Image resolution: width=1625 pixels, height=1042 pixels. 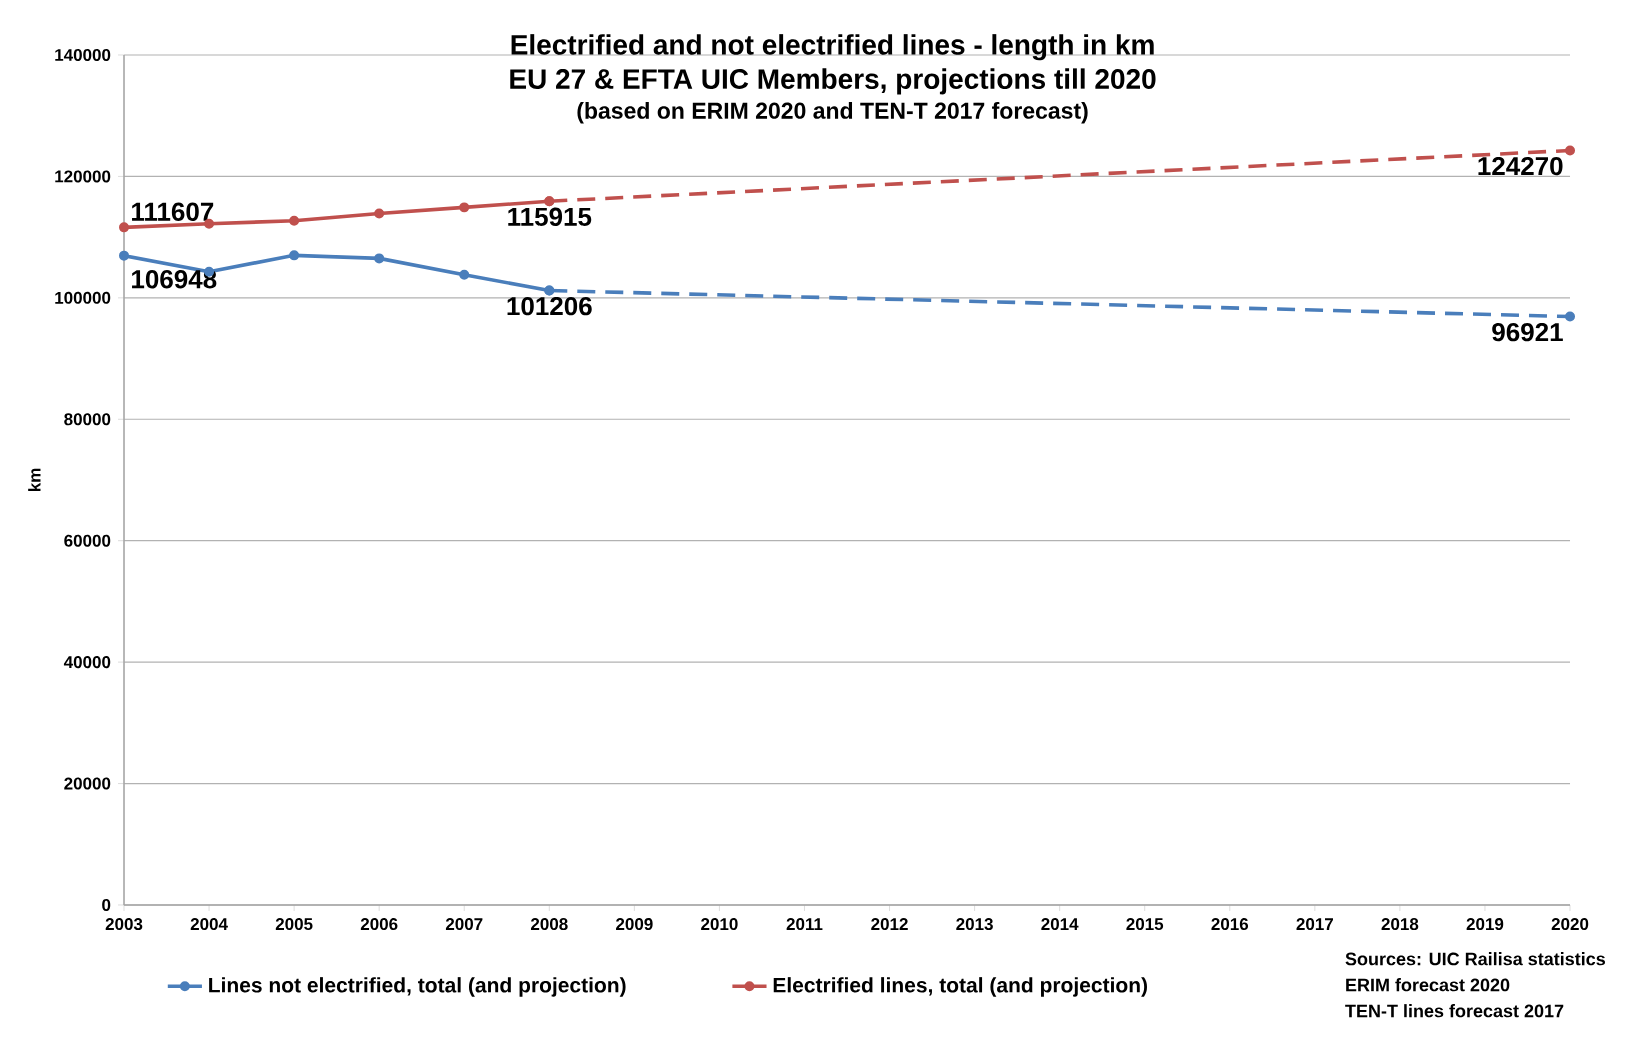 I want to click on y-tick-label: 80000, so click(x=87, y=419).